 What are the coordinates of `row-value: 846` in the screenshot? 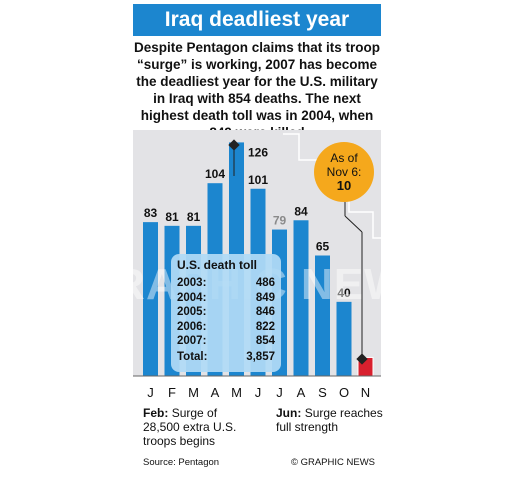 It's located at (265, 312).